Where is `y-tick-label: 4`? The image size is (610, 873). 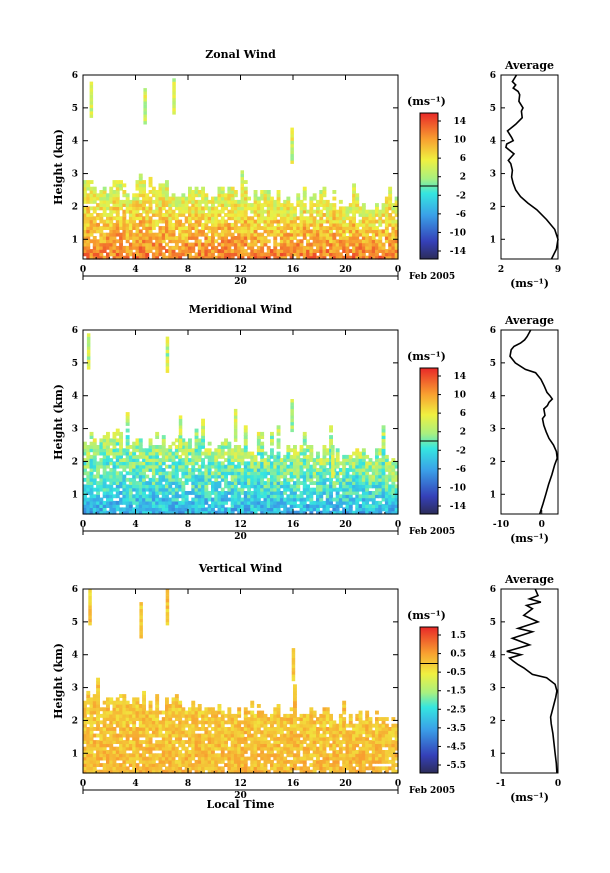 y-tick-label: 4 is located at coordinates (75, 142).